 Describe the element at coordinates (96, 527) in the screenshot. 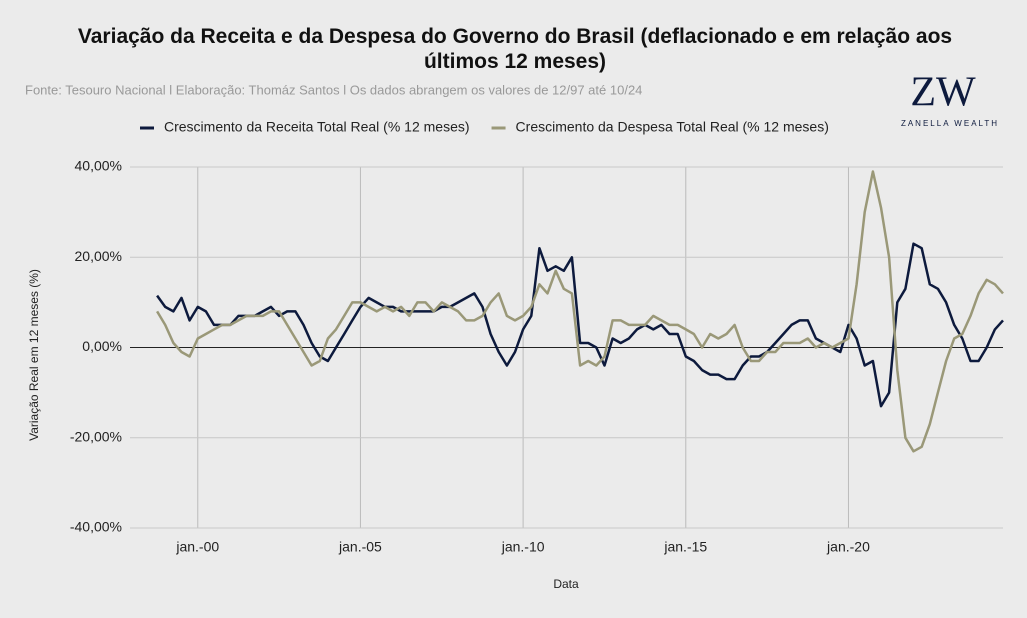

I see `y-tick-label: -40,00%` at that location.